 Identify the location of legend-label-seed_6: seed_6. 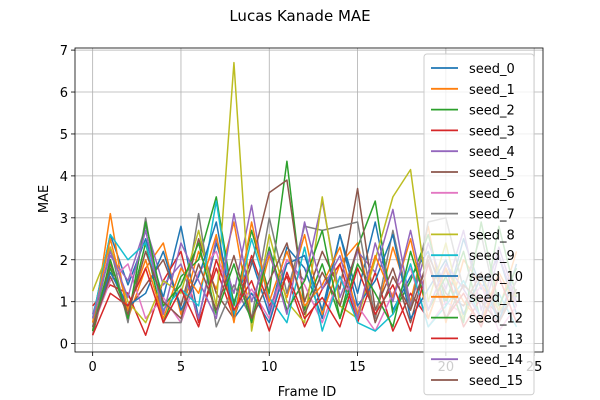
(492, 194).